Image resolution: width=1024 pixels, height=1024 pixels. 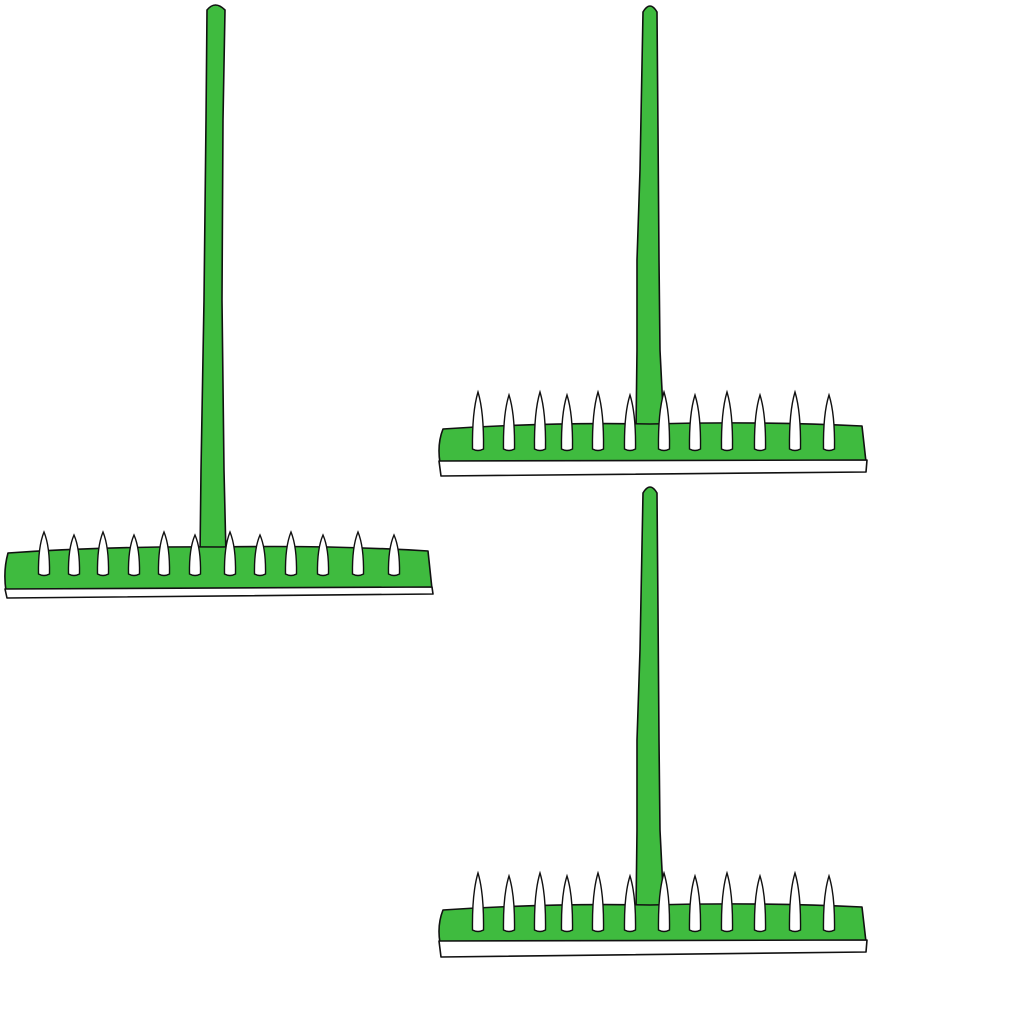 I want to click on rake-top-right-tines, so click(x=653, y=420).